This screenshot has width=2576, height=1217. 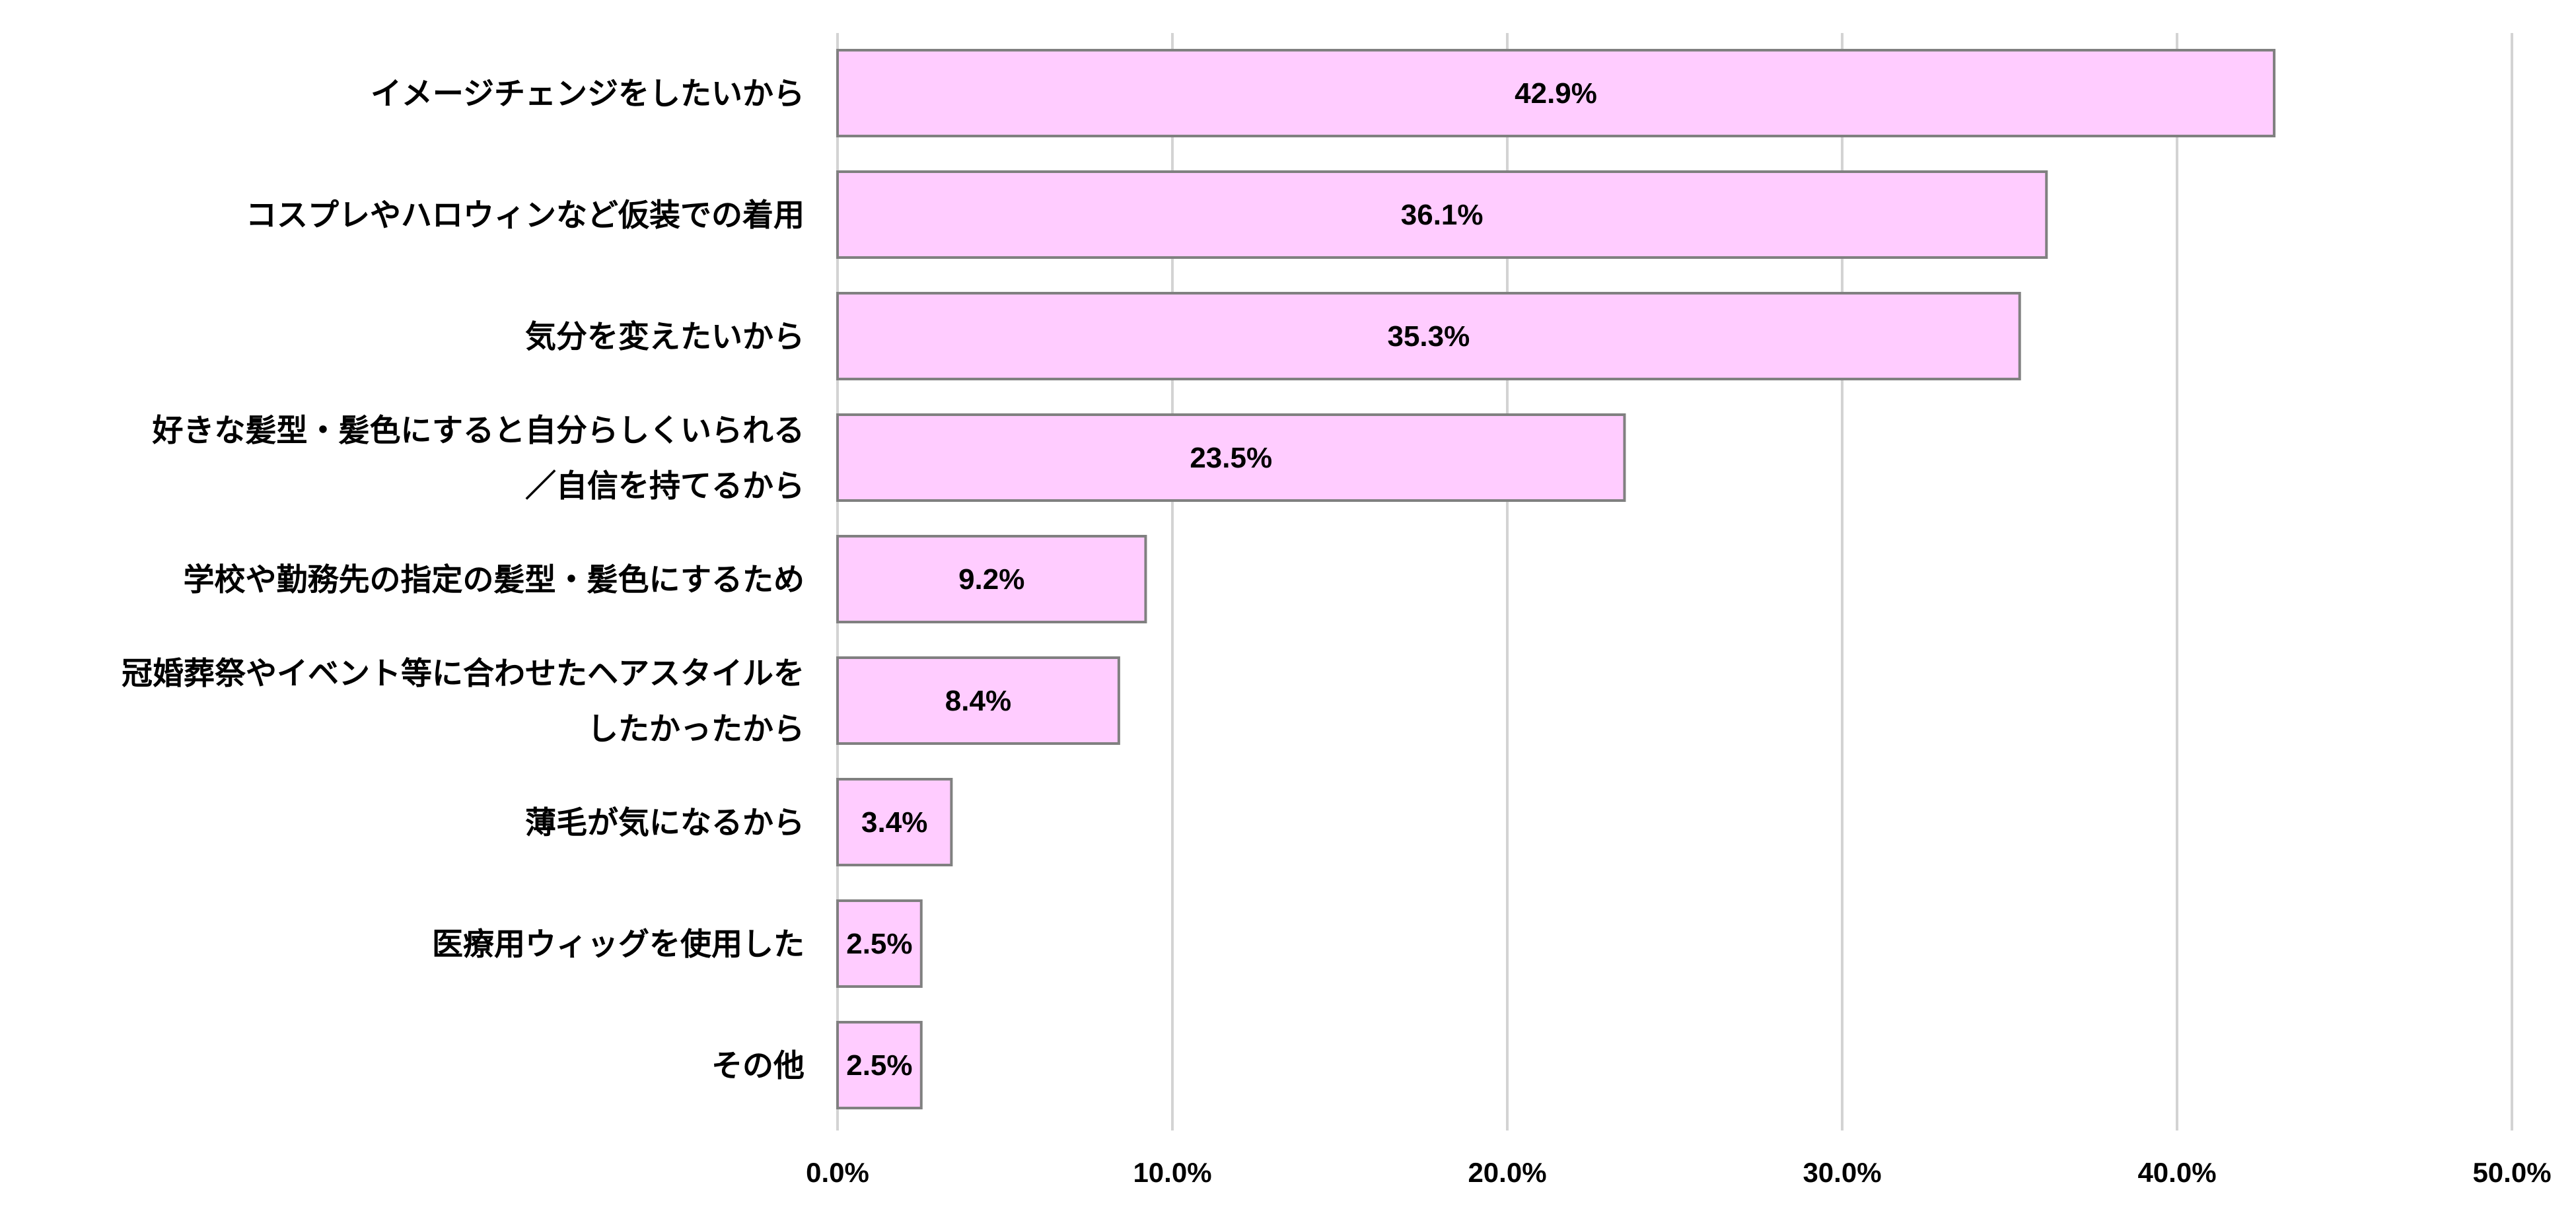 What do you see at coordinates (2511, 1173) in the screenshot?
I see `x-tick-label-5: 50.0%` at bounding box center [2511, 1173].